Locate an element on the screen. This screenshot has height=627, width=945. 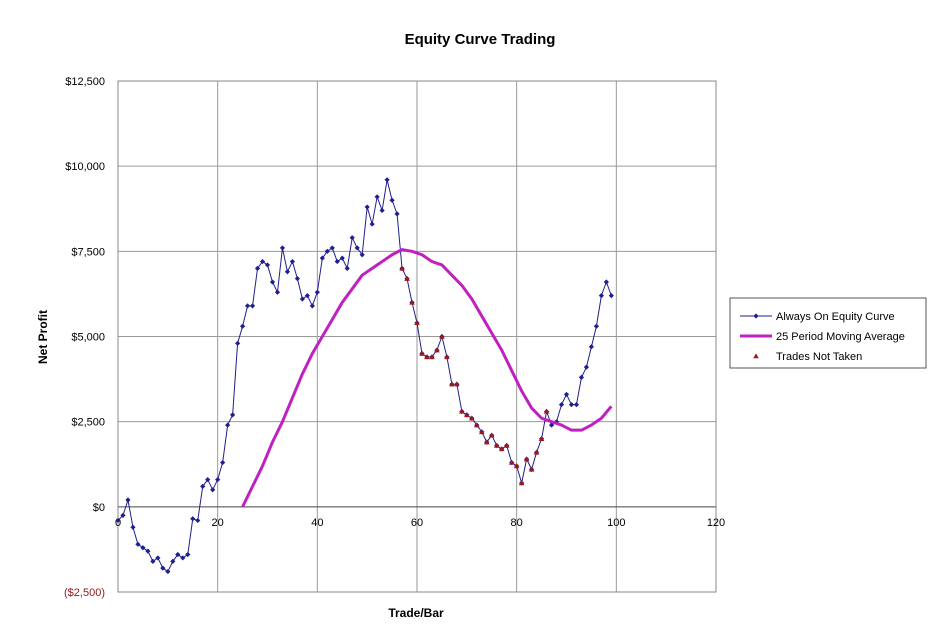
legend-entry: Always On Equity Curve is located at coordinates (817, 317).